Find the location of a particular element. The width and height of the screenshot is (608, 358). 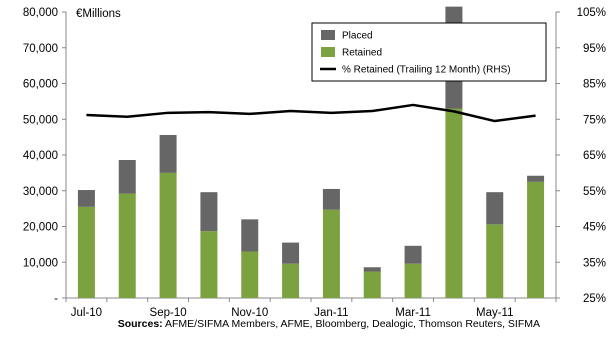

unit-label: €Millions is located at coordinates (98, 14).